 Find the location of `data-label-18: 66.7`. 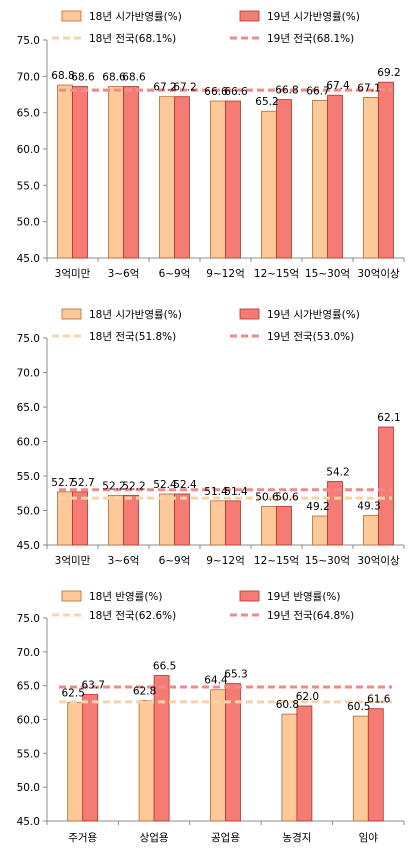

data-label-18: 66.7 is located at coordinates (317, 91).